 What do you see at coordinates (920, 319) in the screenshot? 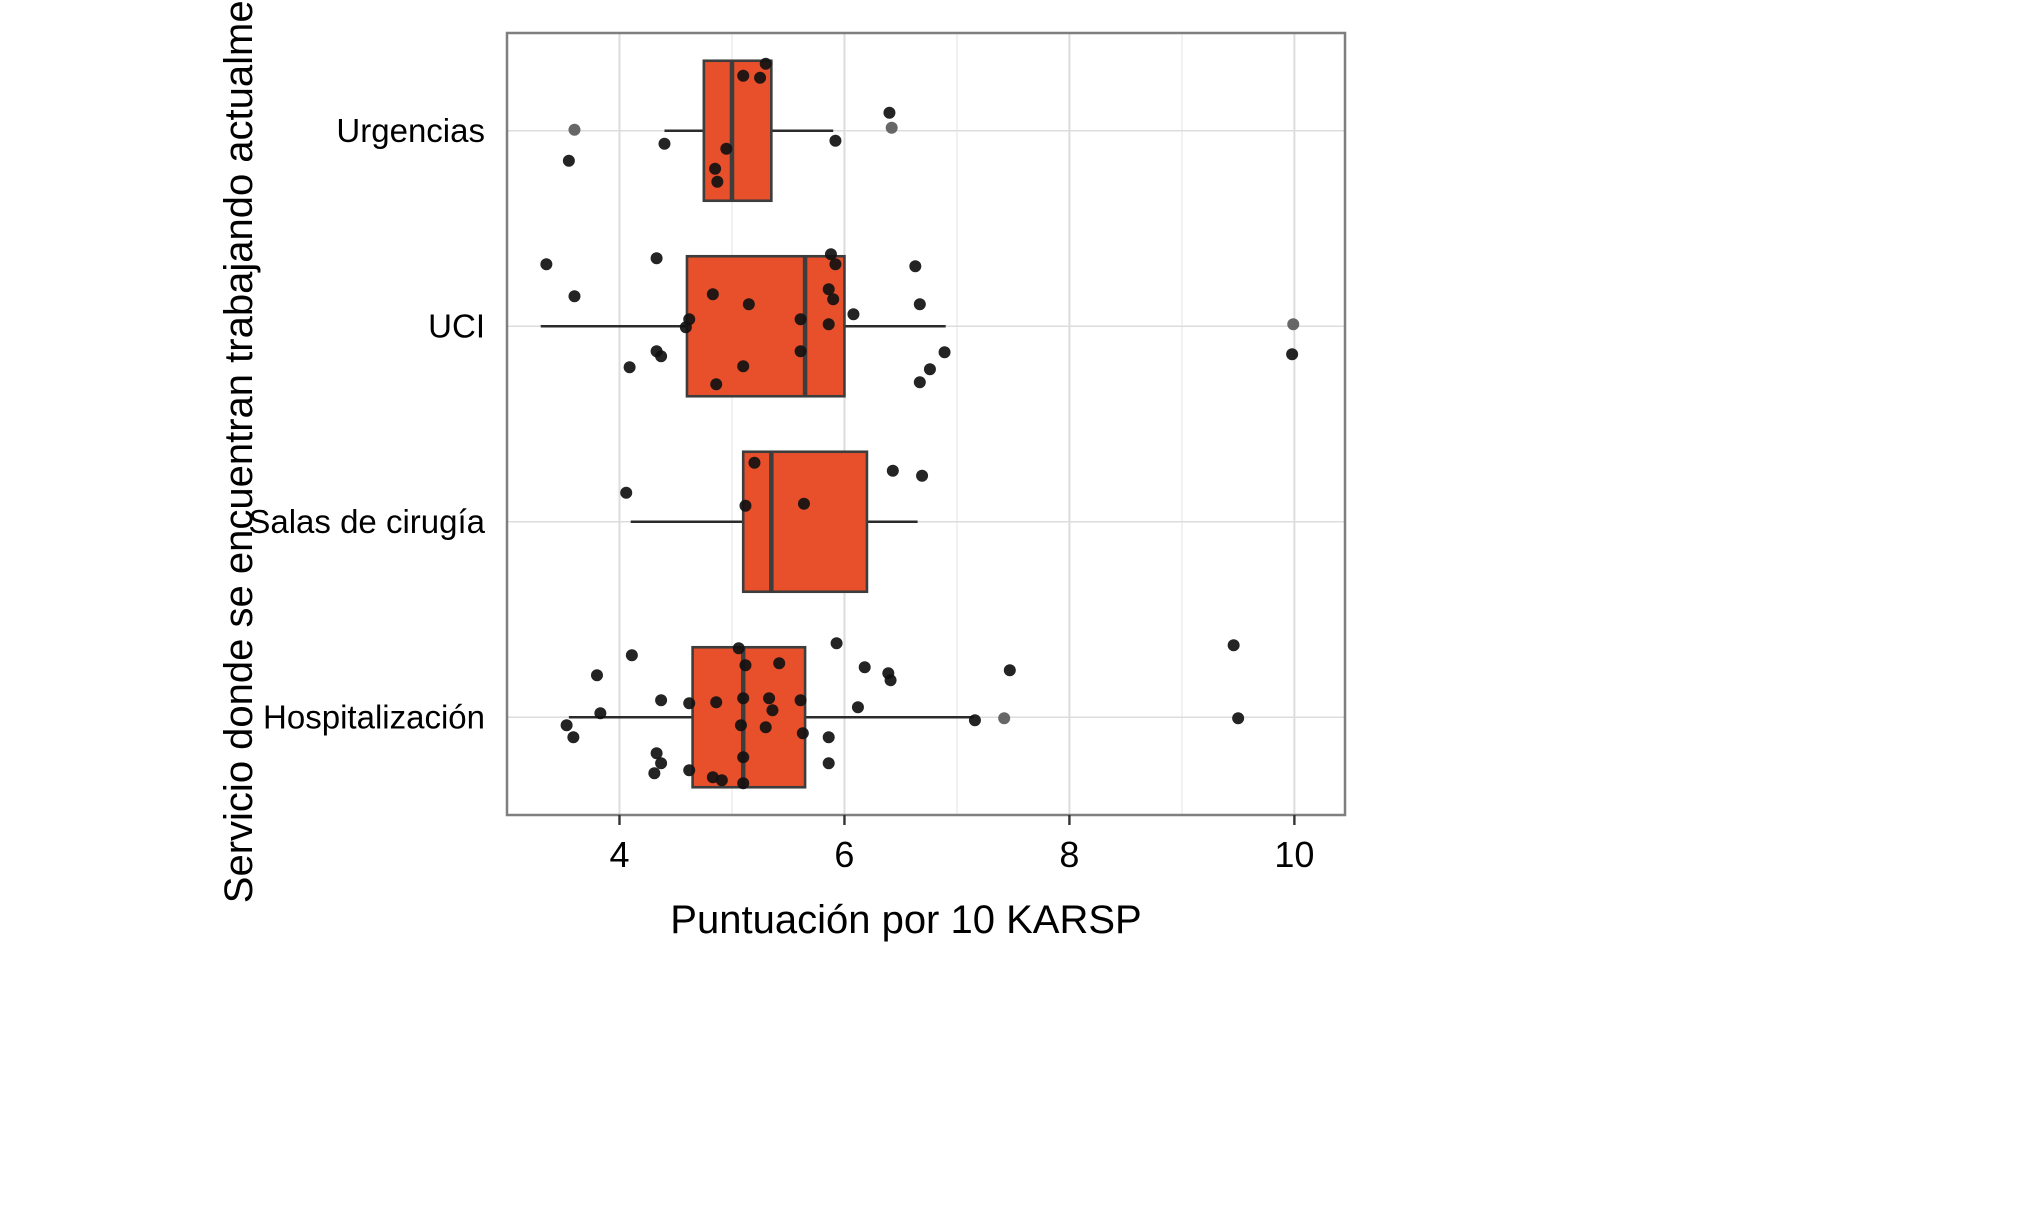
I see `points-uci` at bounding box center [920, 319].